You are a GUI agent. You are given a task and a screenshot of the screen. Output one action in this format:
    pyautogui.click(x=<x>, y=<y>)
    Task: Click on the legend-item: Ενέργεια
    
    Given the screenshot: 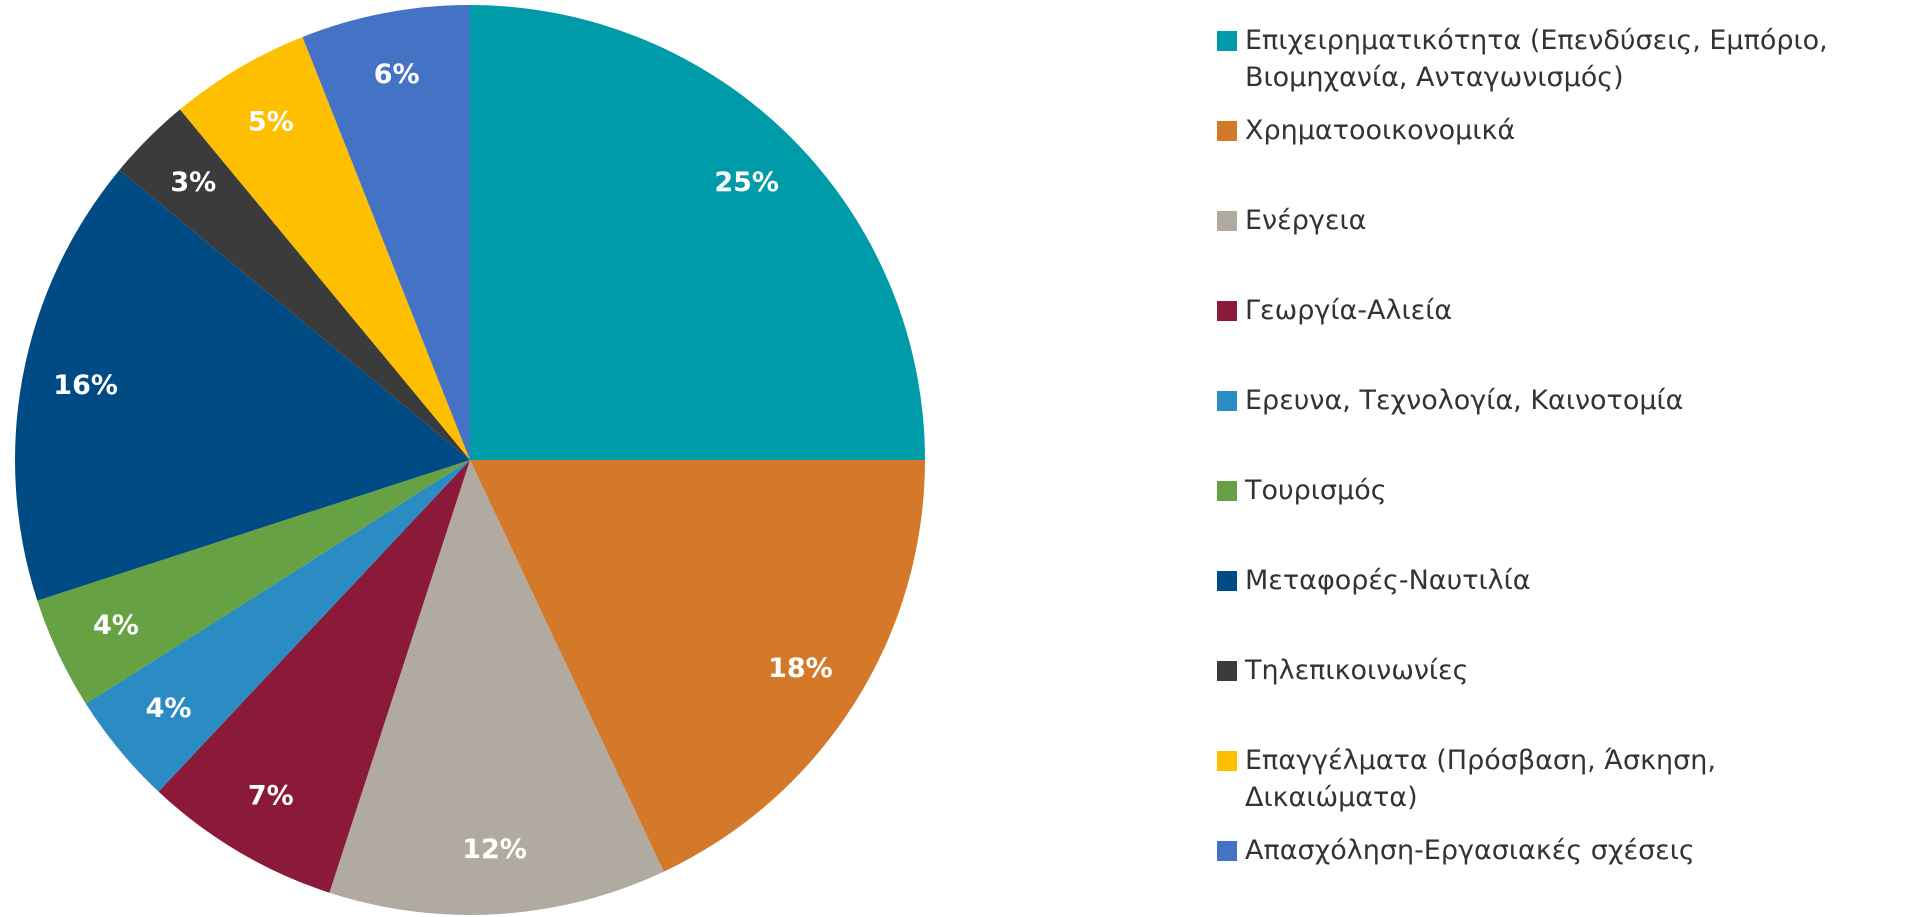 What is the action you would take?
    pyautogui.click(x=1557, y=220)
    